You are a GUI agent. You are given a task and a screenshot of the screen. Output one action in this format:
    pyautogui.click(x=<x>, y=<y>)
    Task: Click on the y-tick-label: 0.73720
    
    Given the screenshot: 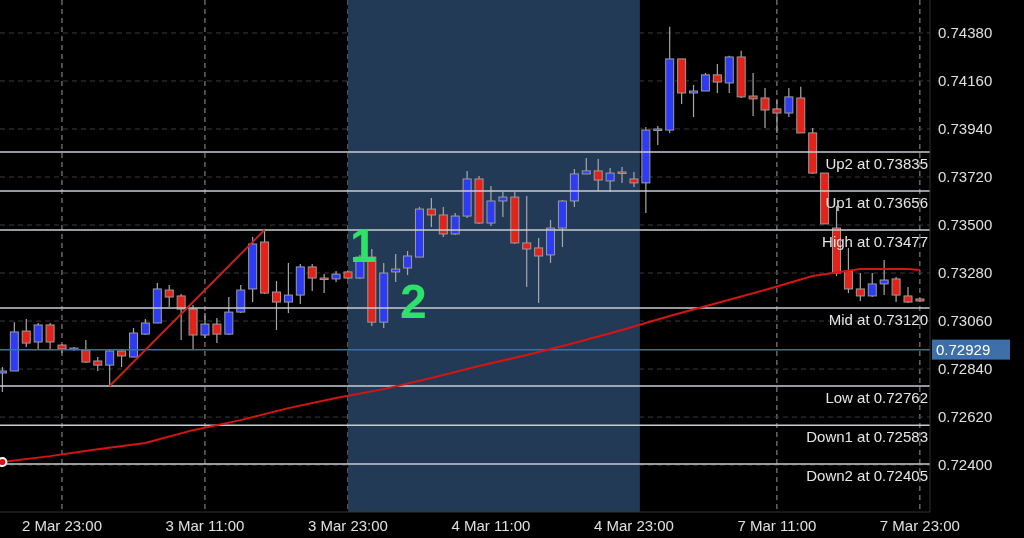 What is the action you would take?
    pyautogui.click(x=965, y=177)
    